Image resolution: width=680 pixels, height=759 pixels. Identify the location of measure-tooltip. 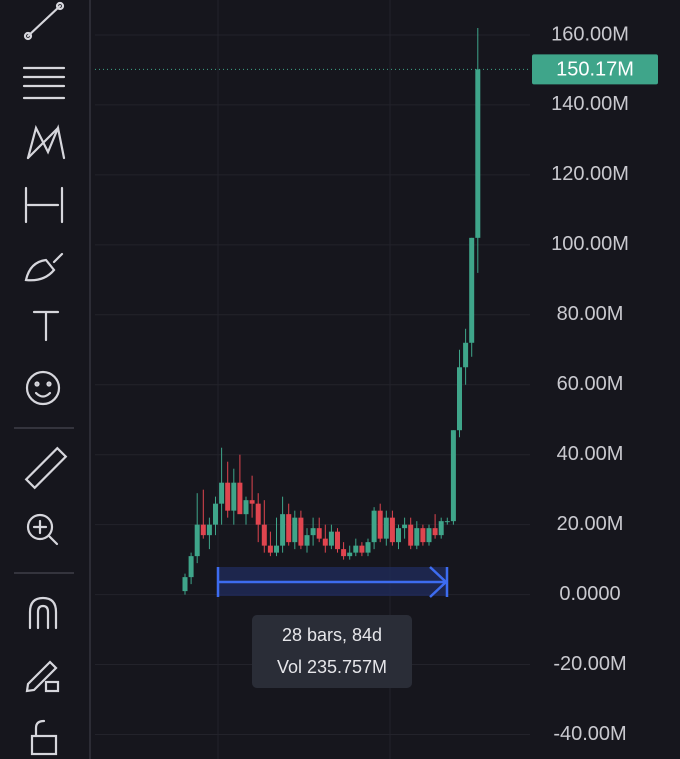
(332, 651).